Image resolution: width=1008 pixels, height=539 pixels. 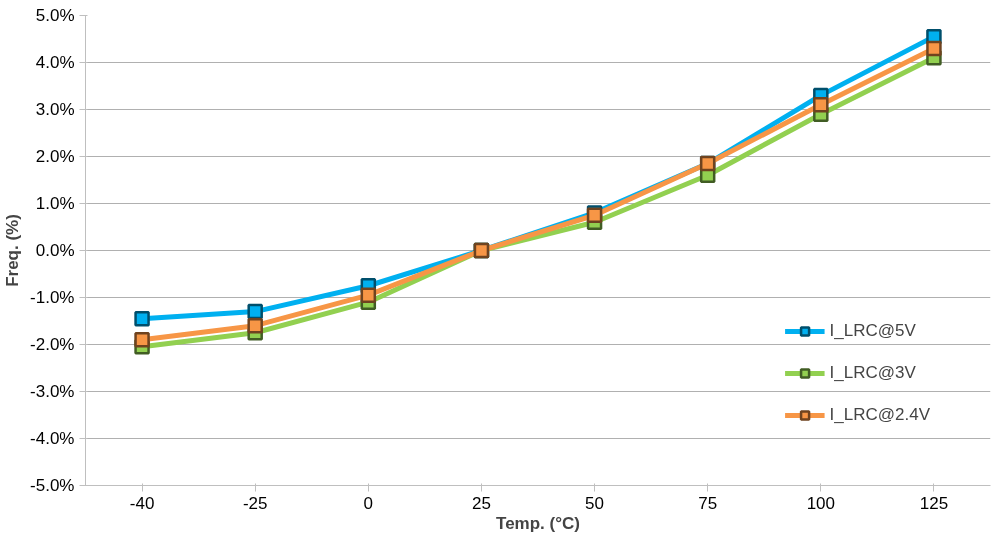 What do you see at coordinates (55, 250) in the screenshot?
I see `y-tick-label: 0.0%` at bounding box center [55, 250].